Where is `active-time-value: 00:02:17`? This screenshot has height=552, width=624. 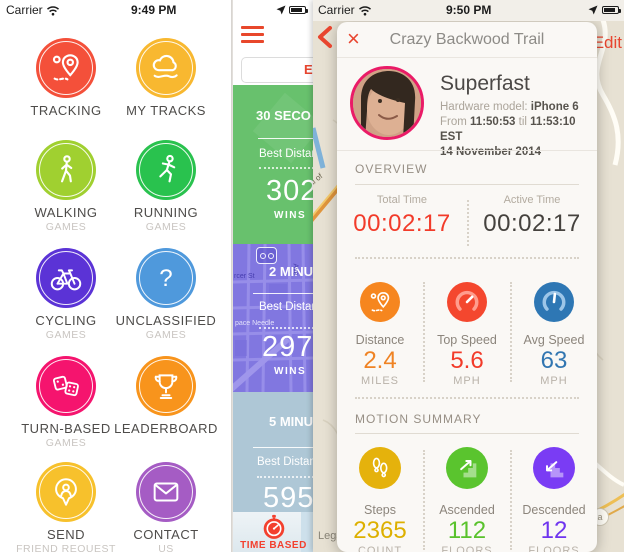 active-time-value: 00:02:17 is located at coordinates (532, 223).